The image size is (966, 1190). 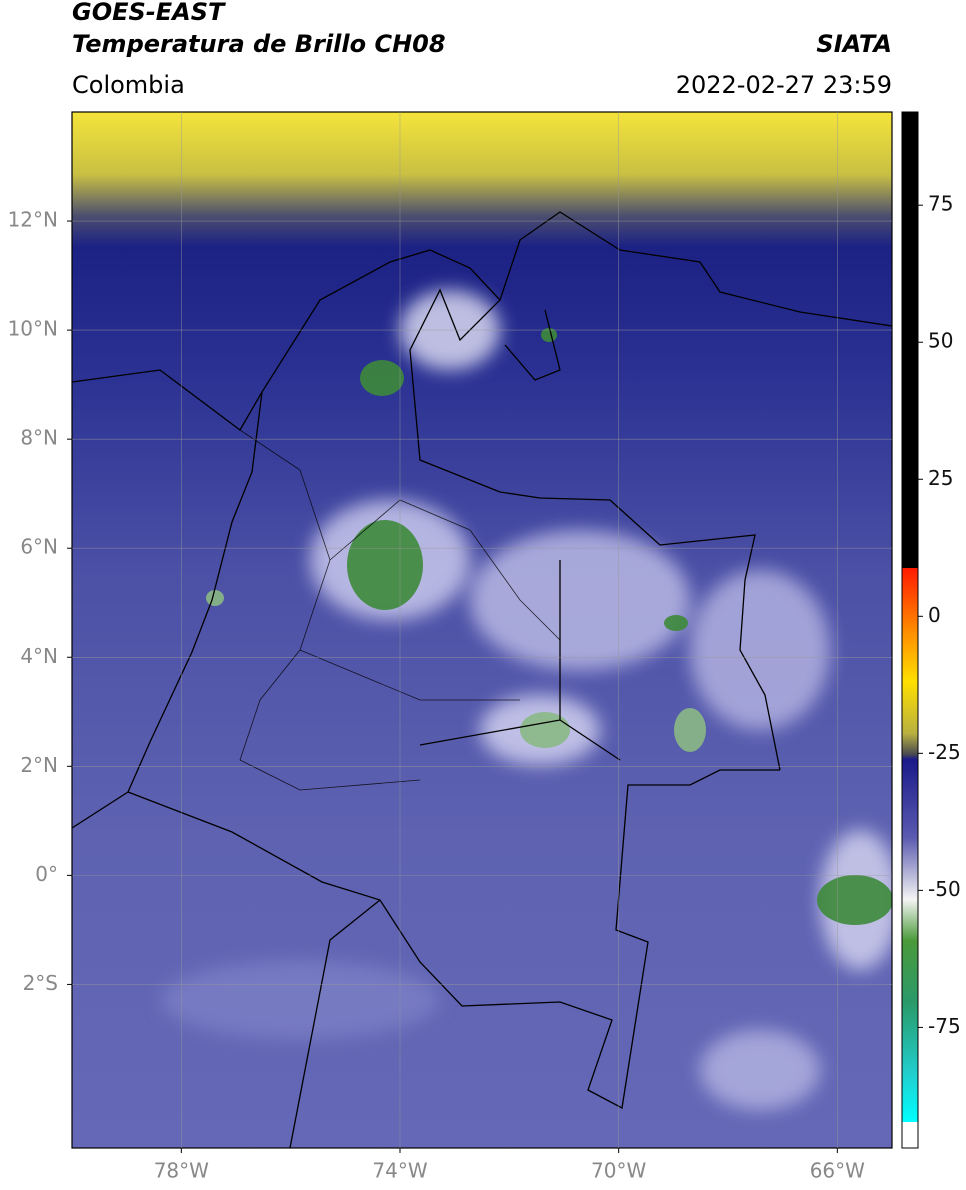 I want to click on x-tick-label: 70°W, so click(x=618, y=1171).